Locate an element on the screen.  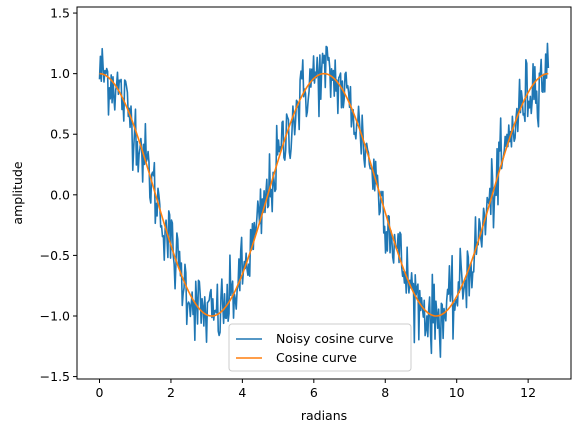
legend: Noisy cosine curve Cosine curve is located at coordinates (320, 347).